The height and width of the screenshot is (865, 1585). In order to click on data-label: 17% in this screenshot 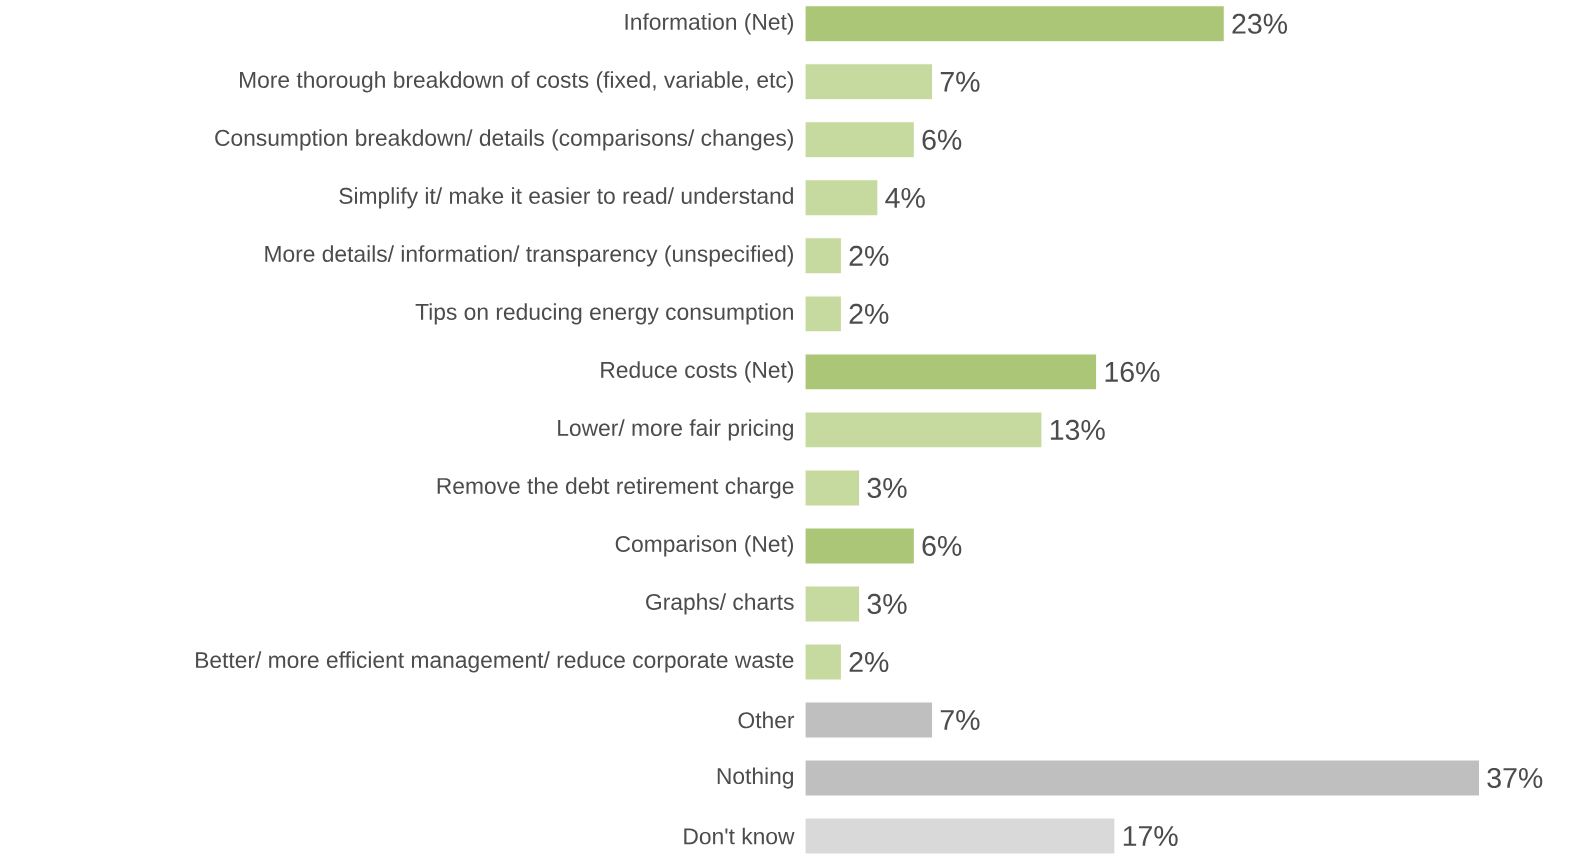, I will do `click(1150, 836)`.